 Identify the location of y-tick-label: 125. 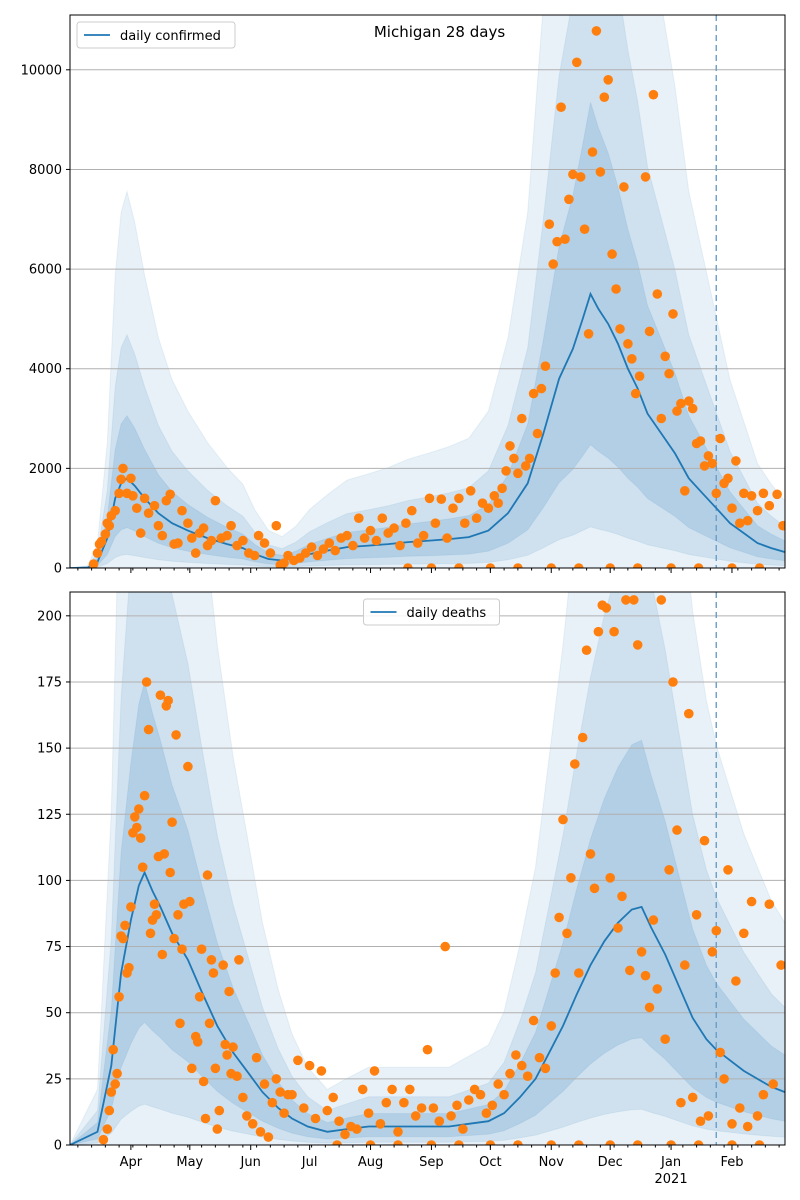
(49, 815).